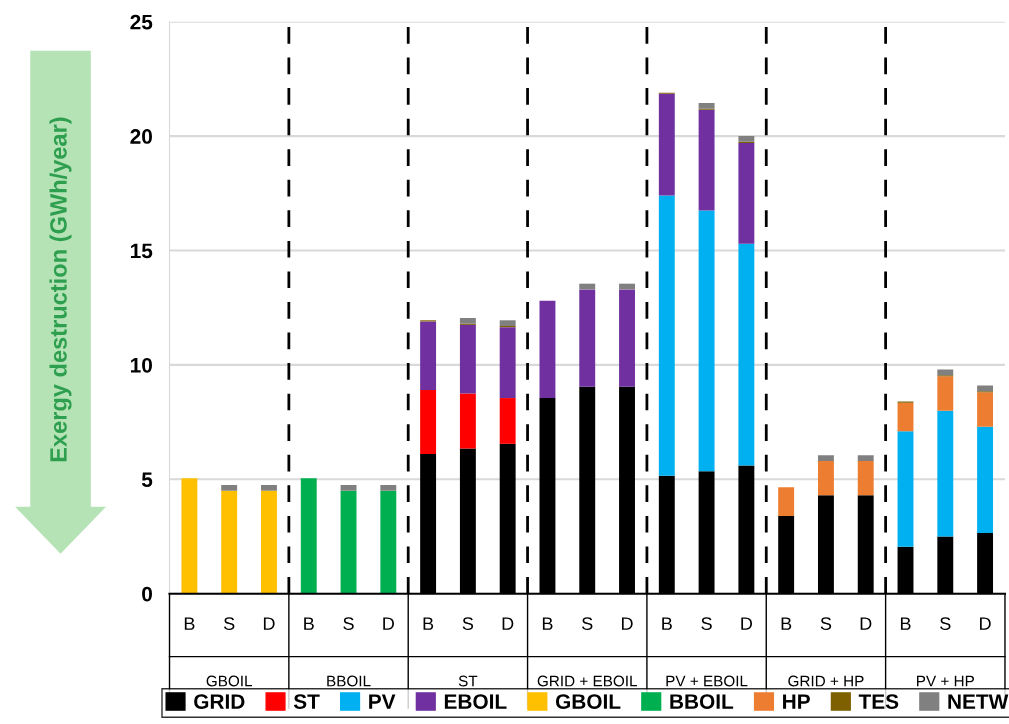 The width and height of the screenshot is (1009, 724). Describe the element at coordinates (141, 251) in the screenshot. I see `y-tick-label: 15` at that location.